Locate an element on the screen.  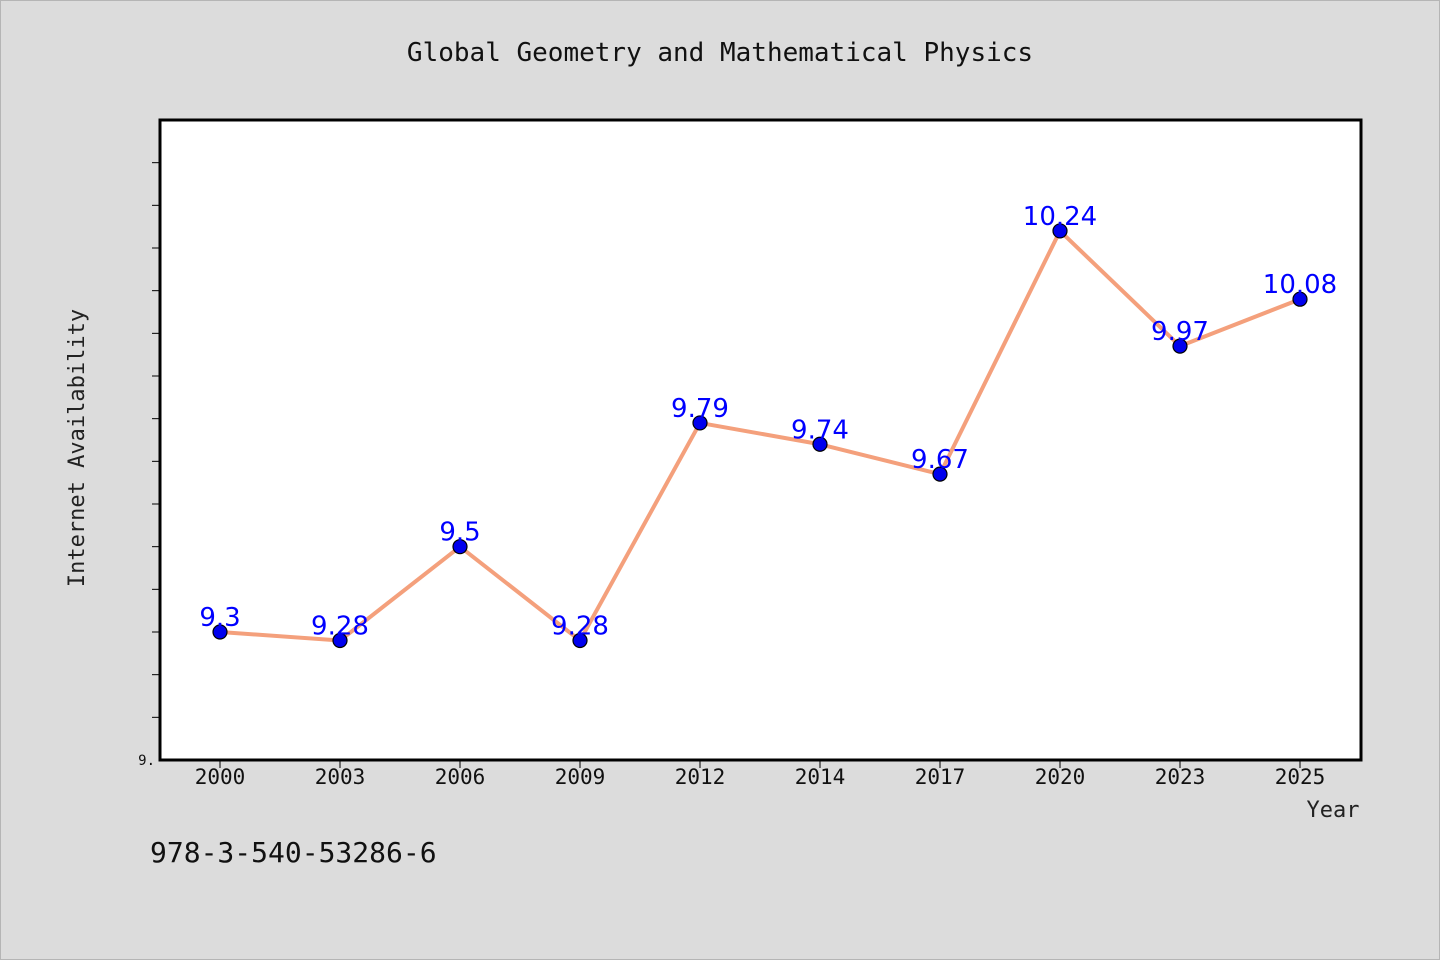
data-label: 10.24 is located at coordinates (1060, 217).